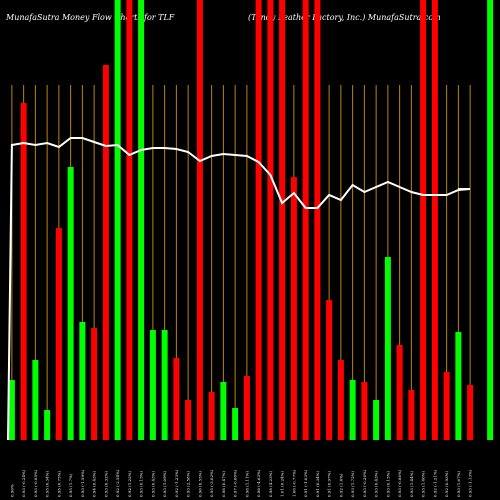 Image resolution: width=500 pixels, height=500 pixels. Describe the element at coordinates (129, 484) in the screenshot. I see `x-tick-label: 0.92 (1.22%)` at that location.